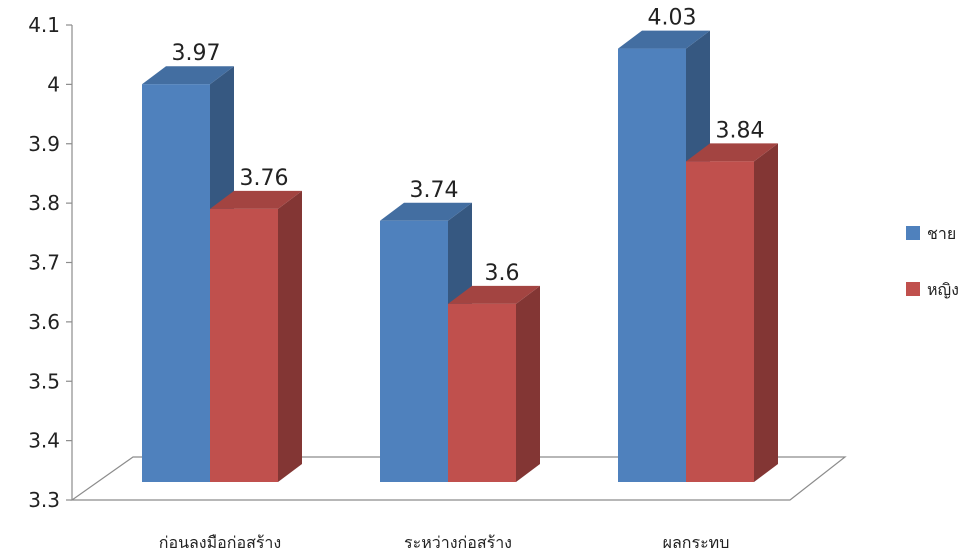 This screenshot has height=551, width=971. I want to click on value-label: 3.84, so click(740, 130).